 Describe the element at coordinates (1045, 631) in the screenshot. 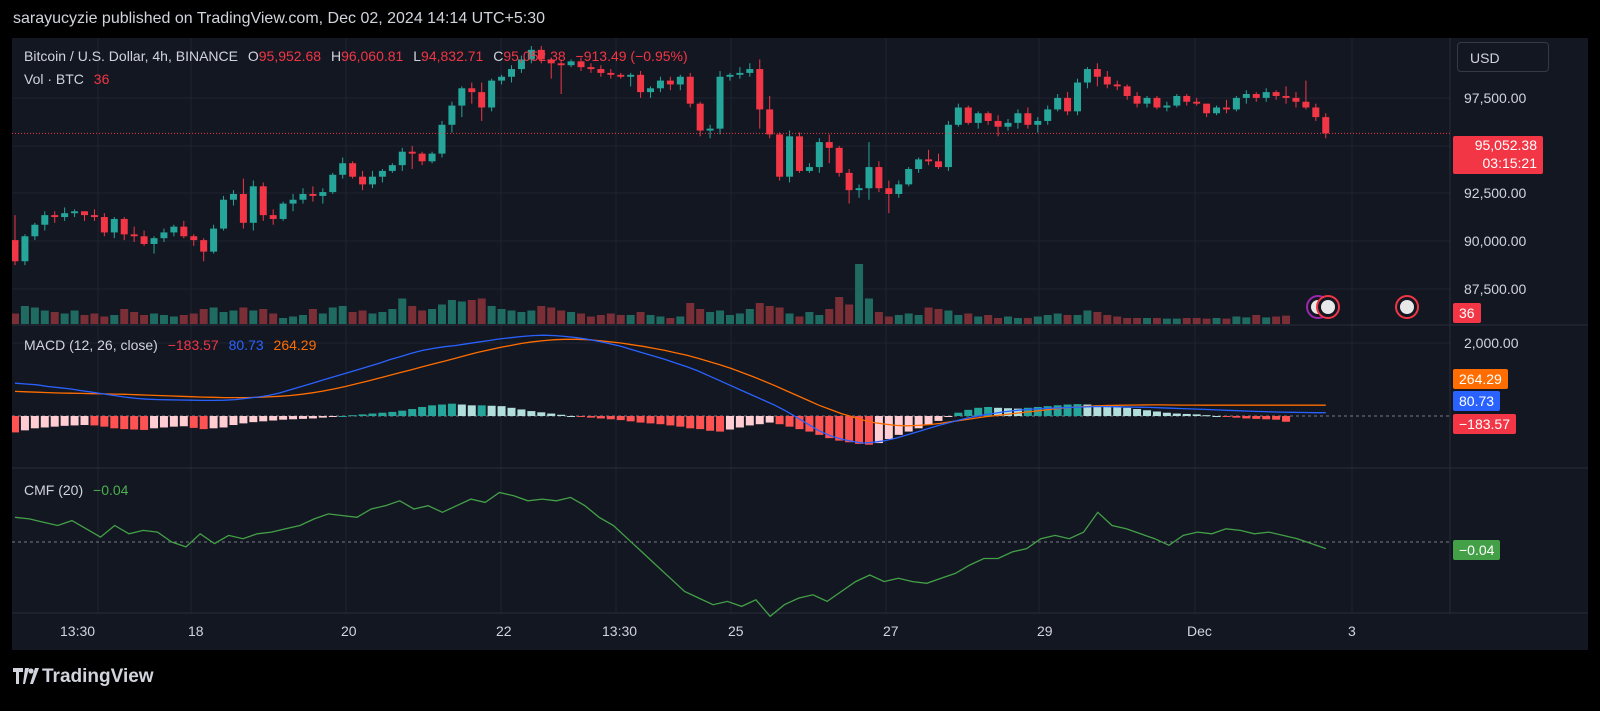

I see `time-axis-label: 29` at that location.